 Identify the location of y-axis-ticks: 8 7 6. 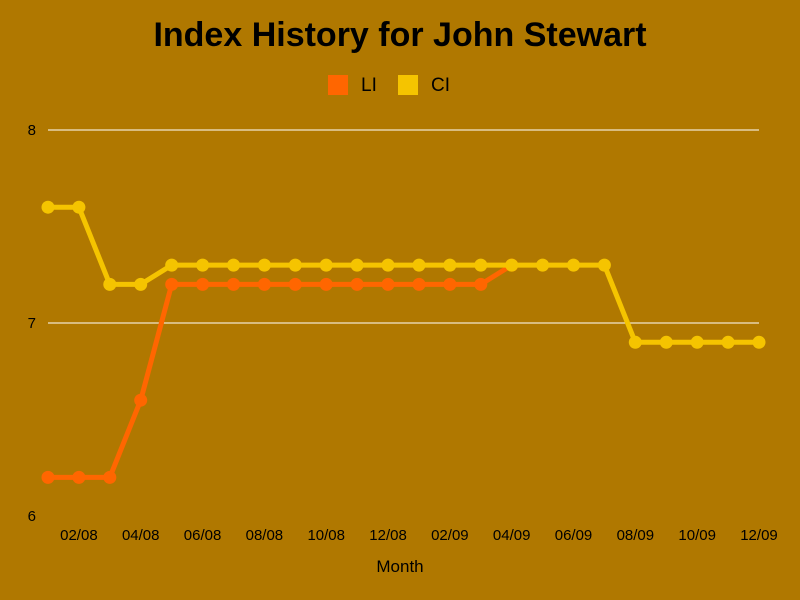
(32, 323).